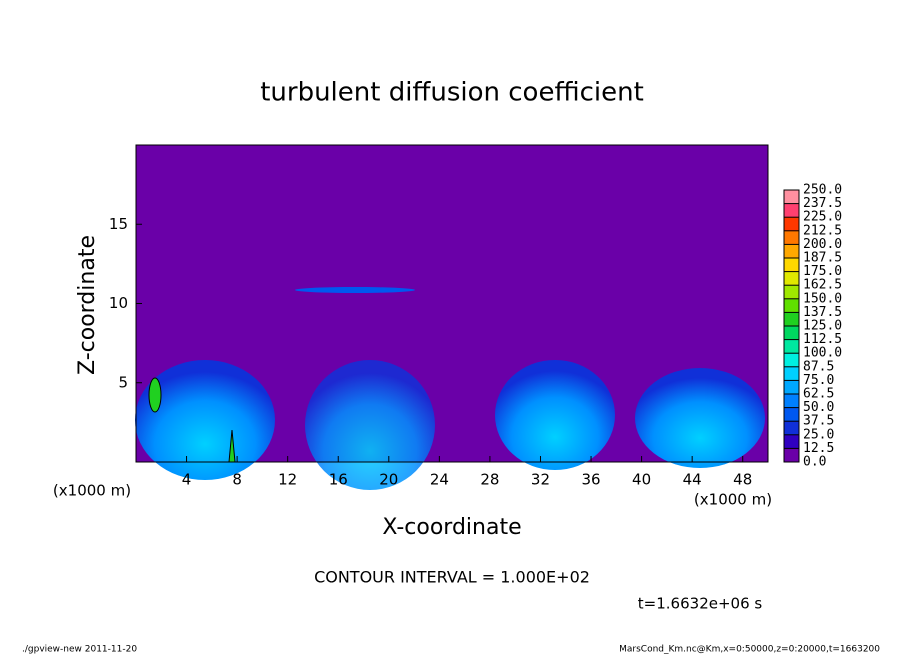 The width and height of the screenshot is (904, 654). I want to click on chart-title: turbulent diffusion coefficient, so click(452, 93).